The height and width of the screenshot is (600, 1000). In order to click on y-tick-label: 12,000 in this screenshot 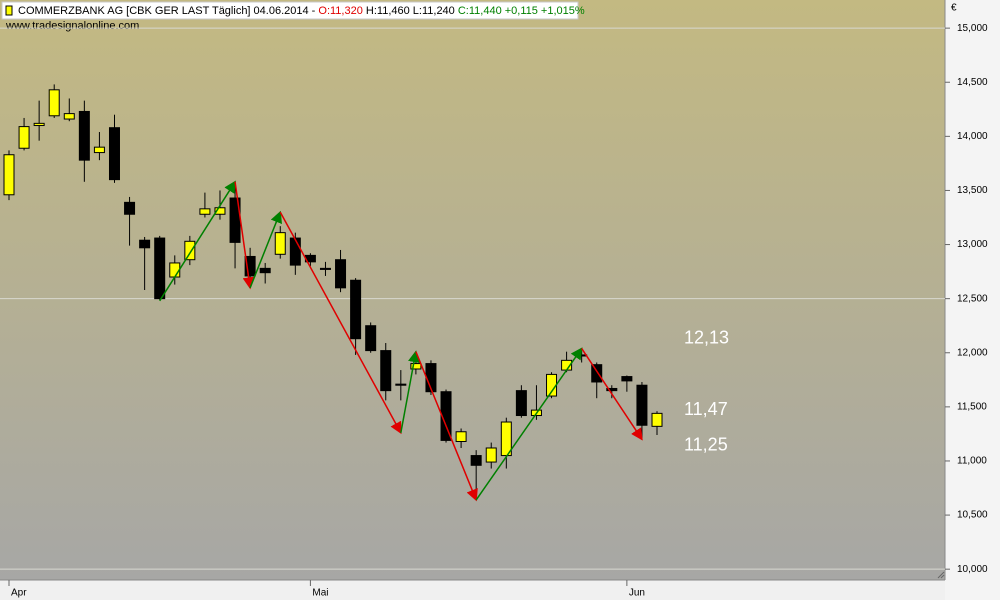, I will do `click(972, 352)`.